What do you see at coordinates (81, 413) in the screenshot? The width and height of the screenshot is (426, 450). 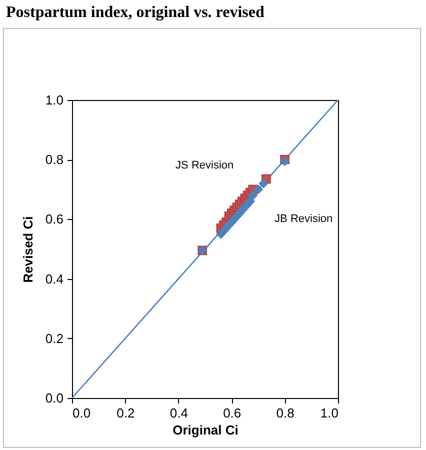 I see `x-tick-label: 0.0` at bounding box center [81, 413].